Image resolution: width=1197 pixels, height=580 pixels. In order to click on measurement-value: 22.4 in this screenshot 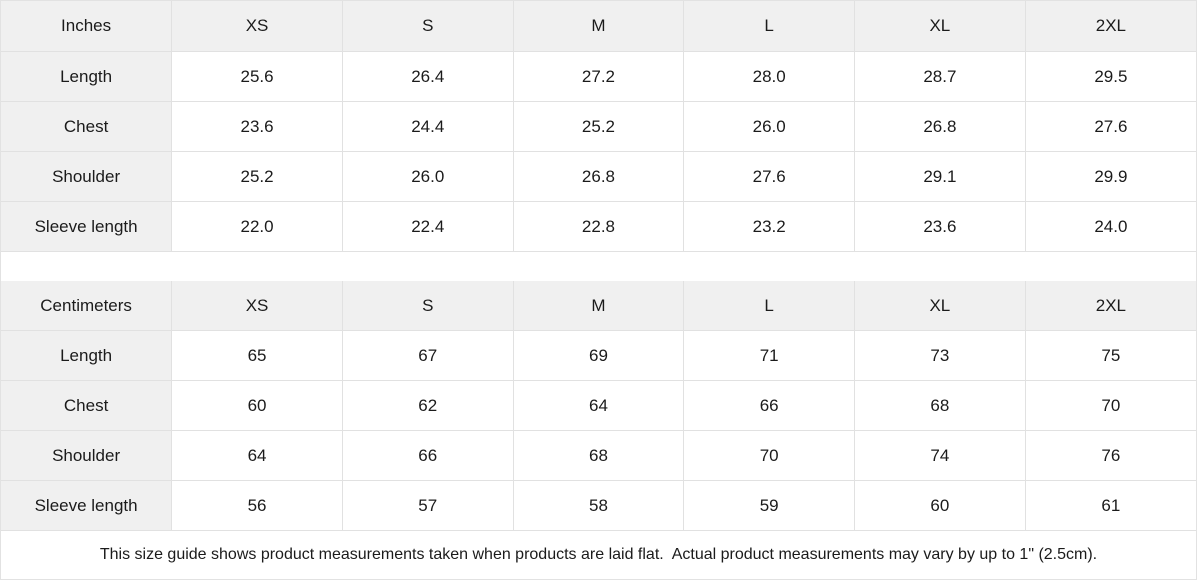, I will do `click(427, 226)`.